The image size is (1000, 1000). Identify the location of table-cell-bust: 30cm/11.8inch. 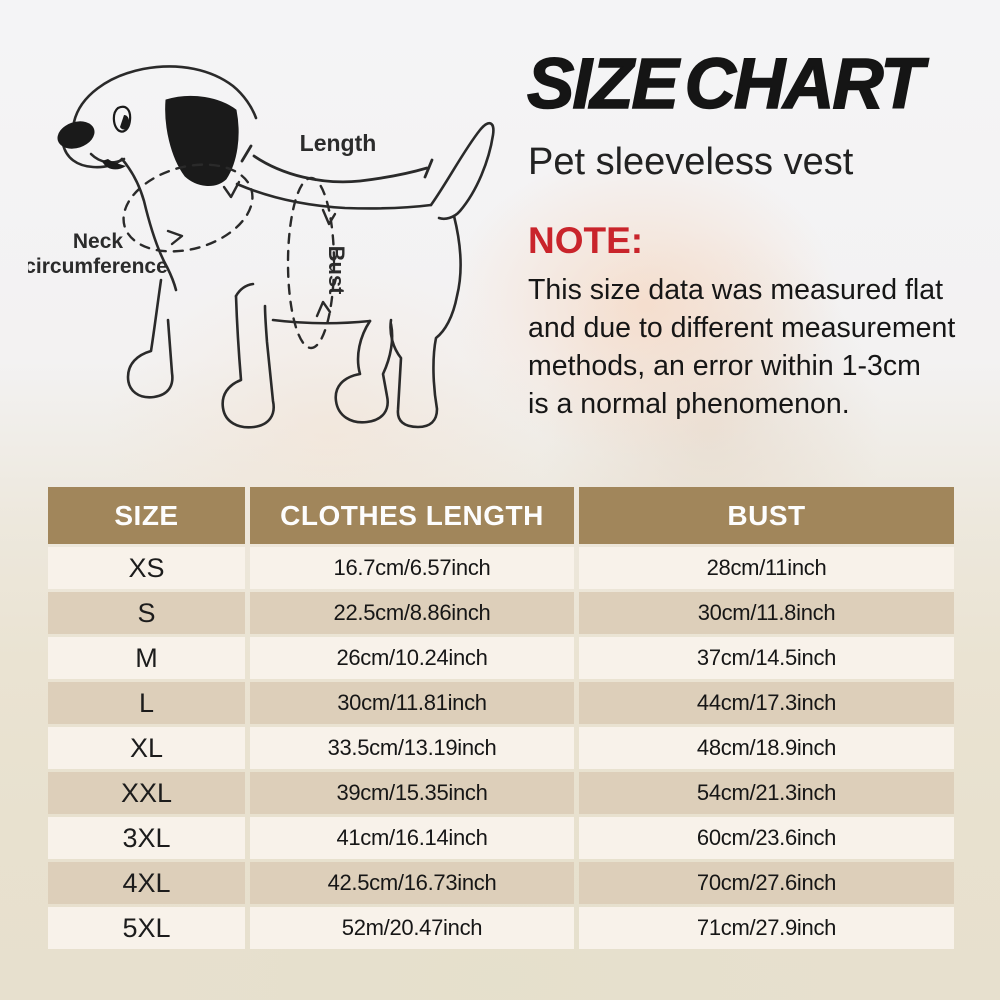
(766, 613).